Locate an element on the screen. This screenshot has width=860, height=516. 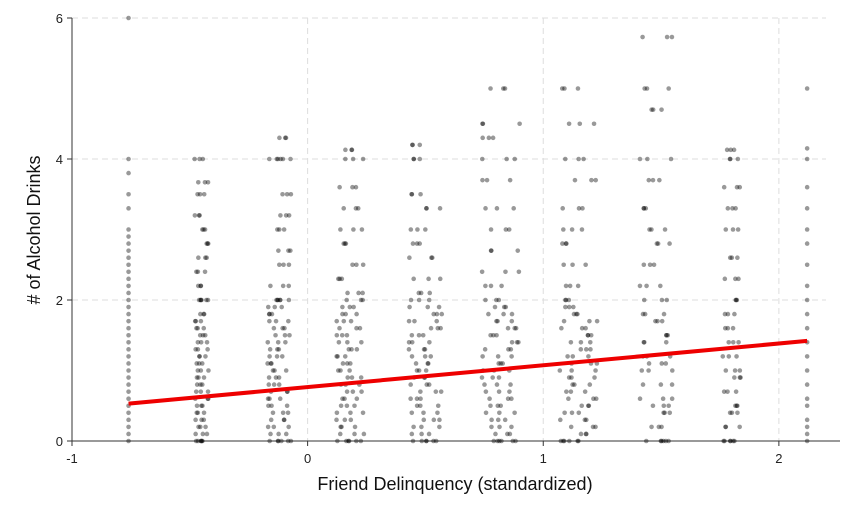
fit-line-layer is located at coordinates (468, 372).